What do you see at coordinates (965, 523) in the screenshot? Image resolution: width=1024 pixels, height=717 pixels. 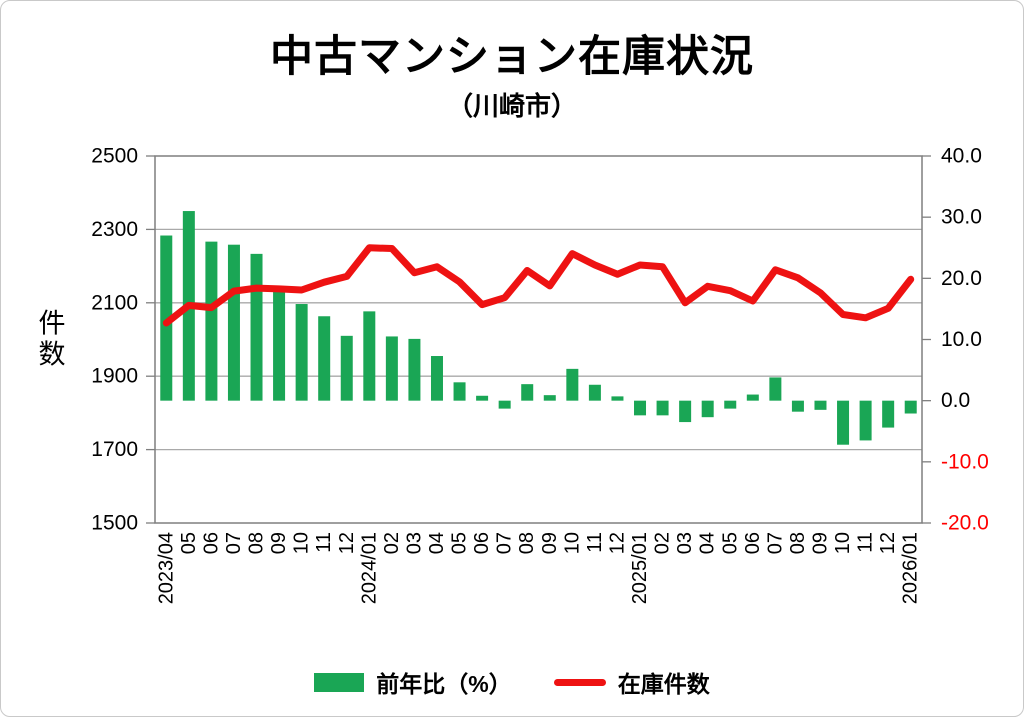 I see `right-tick-label: -20.0` at bounding box center [965, 523].